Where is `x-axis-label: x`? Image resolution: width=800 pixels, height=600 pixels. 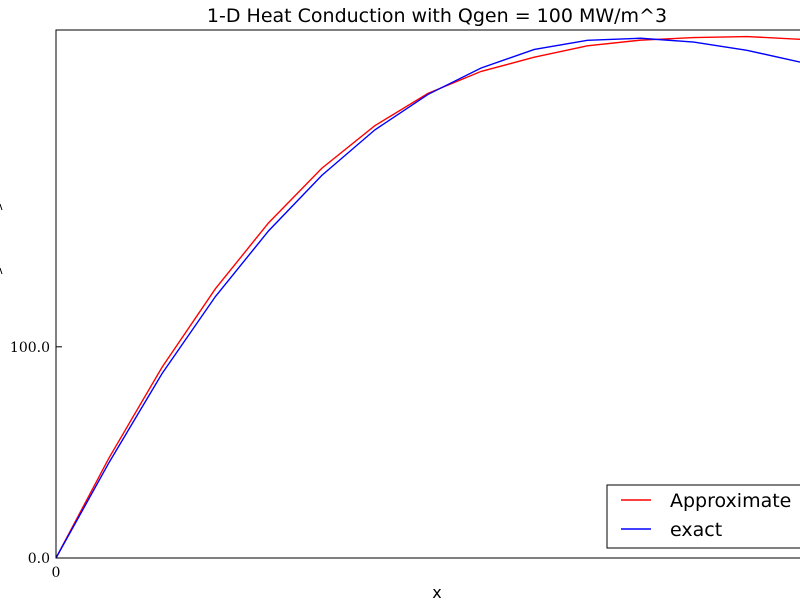
x-axis-label: x is located at coordinates (436, 591).